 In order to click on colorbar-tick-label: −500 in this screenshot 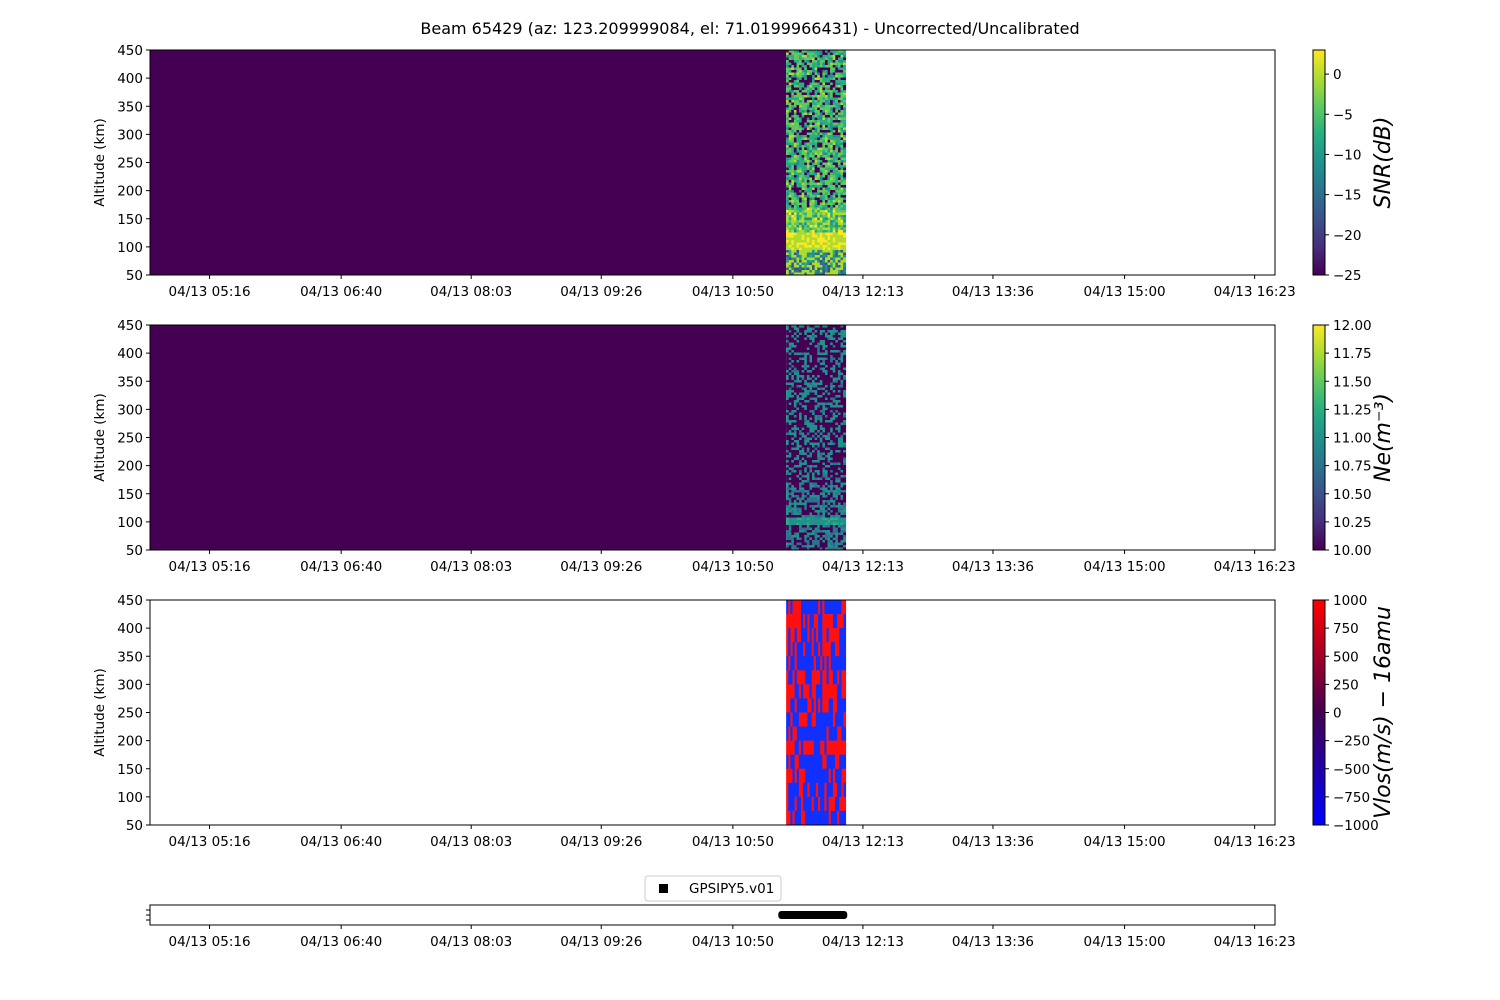, I will do `click(1351, 770)`.